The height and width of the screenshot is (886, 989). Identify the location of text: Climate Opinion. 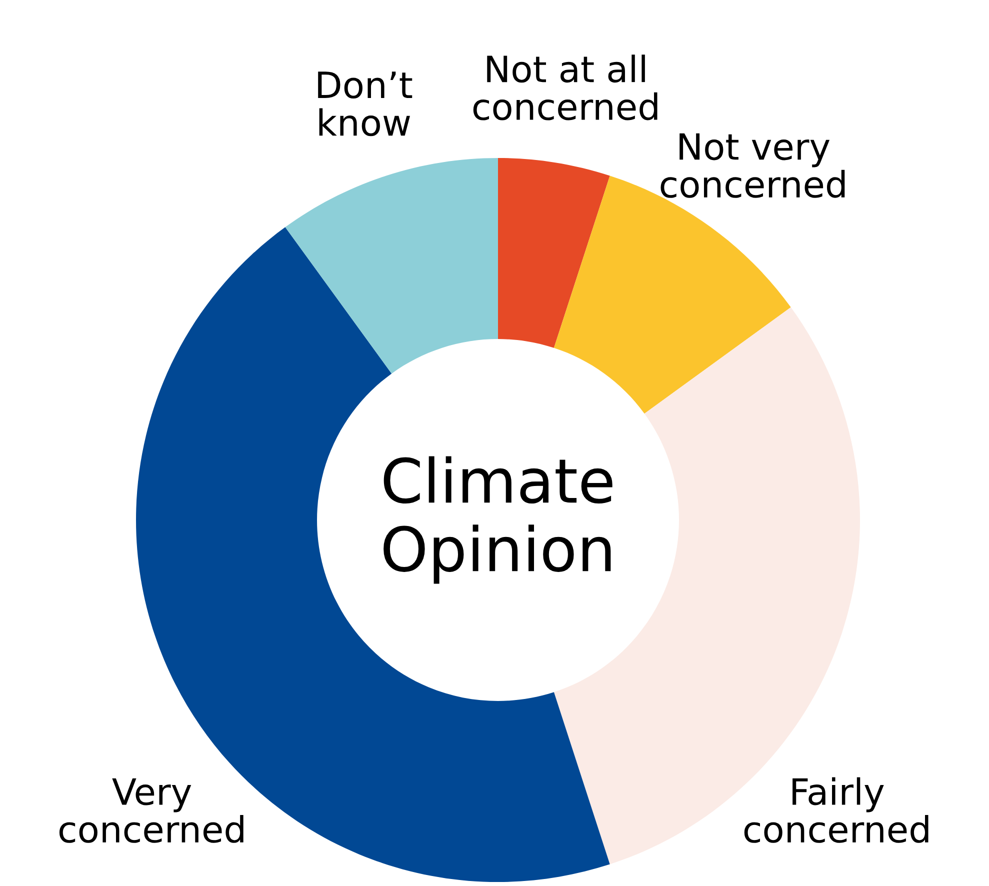
(498, 520).